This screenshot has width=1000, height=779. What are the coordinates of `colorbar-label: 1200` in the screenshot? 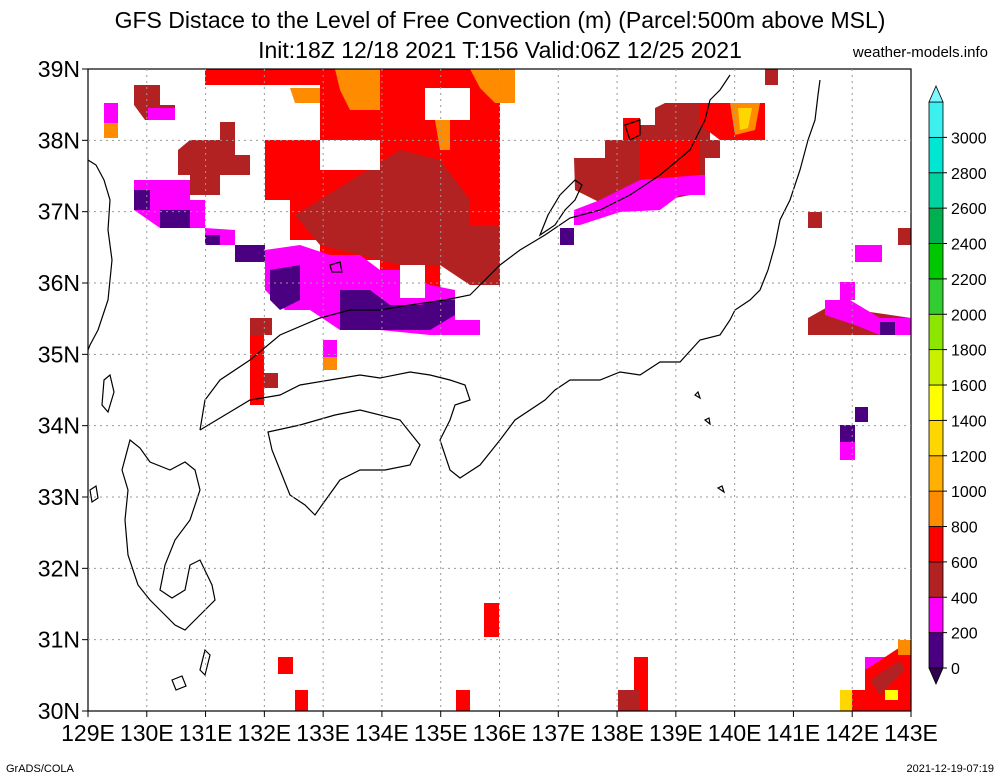 It's located at (969, 457).